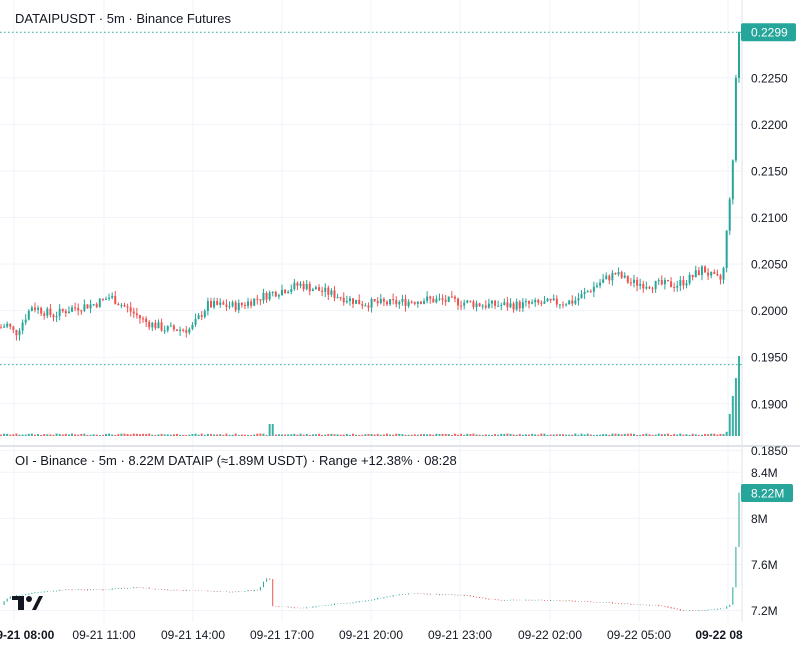  Describe the element at coordinates (460, 635) in the screenshot. I see `time-tick-label: 09-21 23:00` at that location.